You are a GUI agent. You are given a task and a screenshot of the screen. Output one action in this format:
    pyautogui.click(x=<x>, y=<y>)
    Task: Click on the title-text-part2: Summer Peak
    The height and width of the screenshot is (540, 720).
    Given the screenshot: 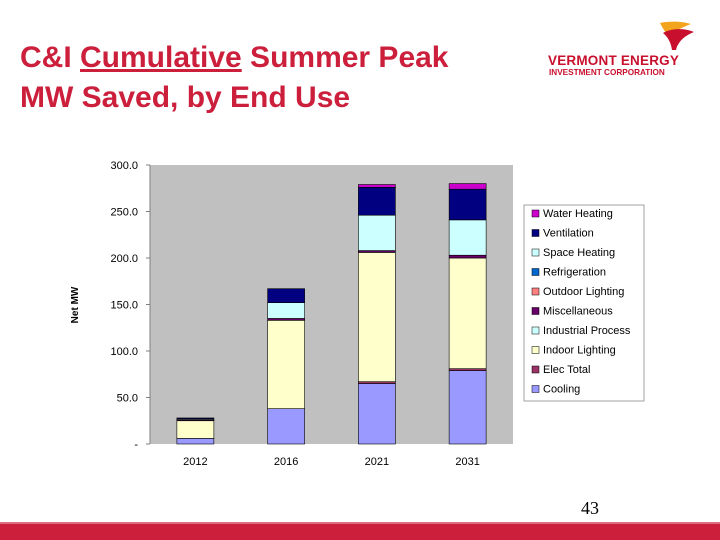 What is the action you would take?
    pyautogui.click(x=345, y=57)
    